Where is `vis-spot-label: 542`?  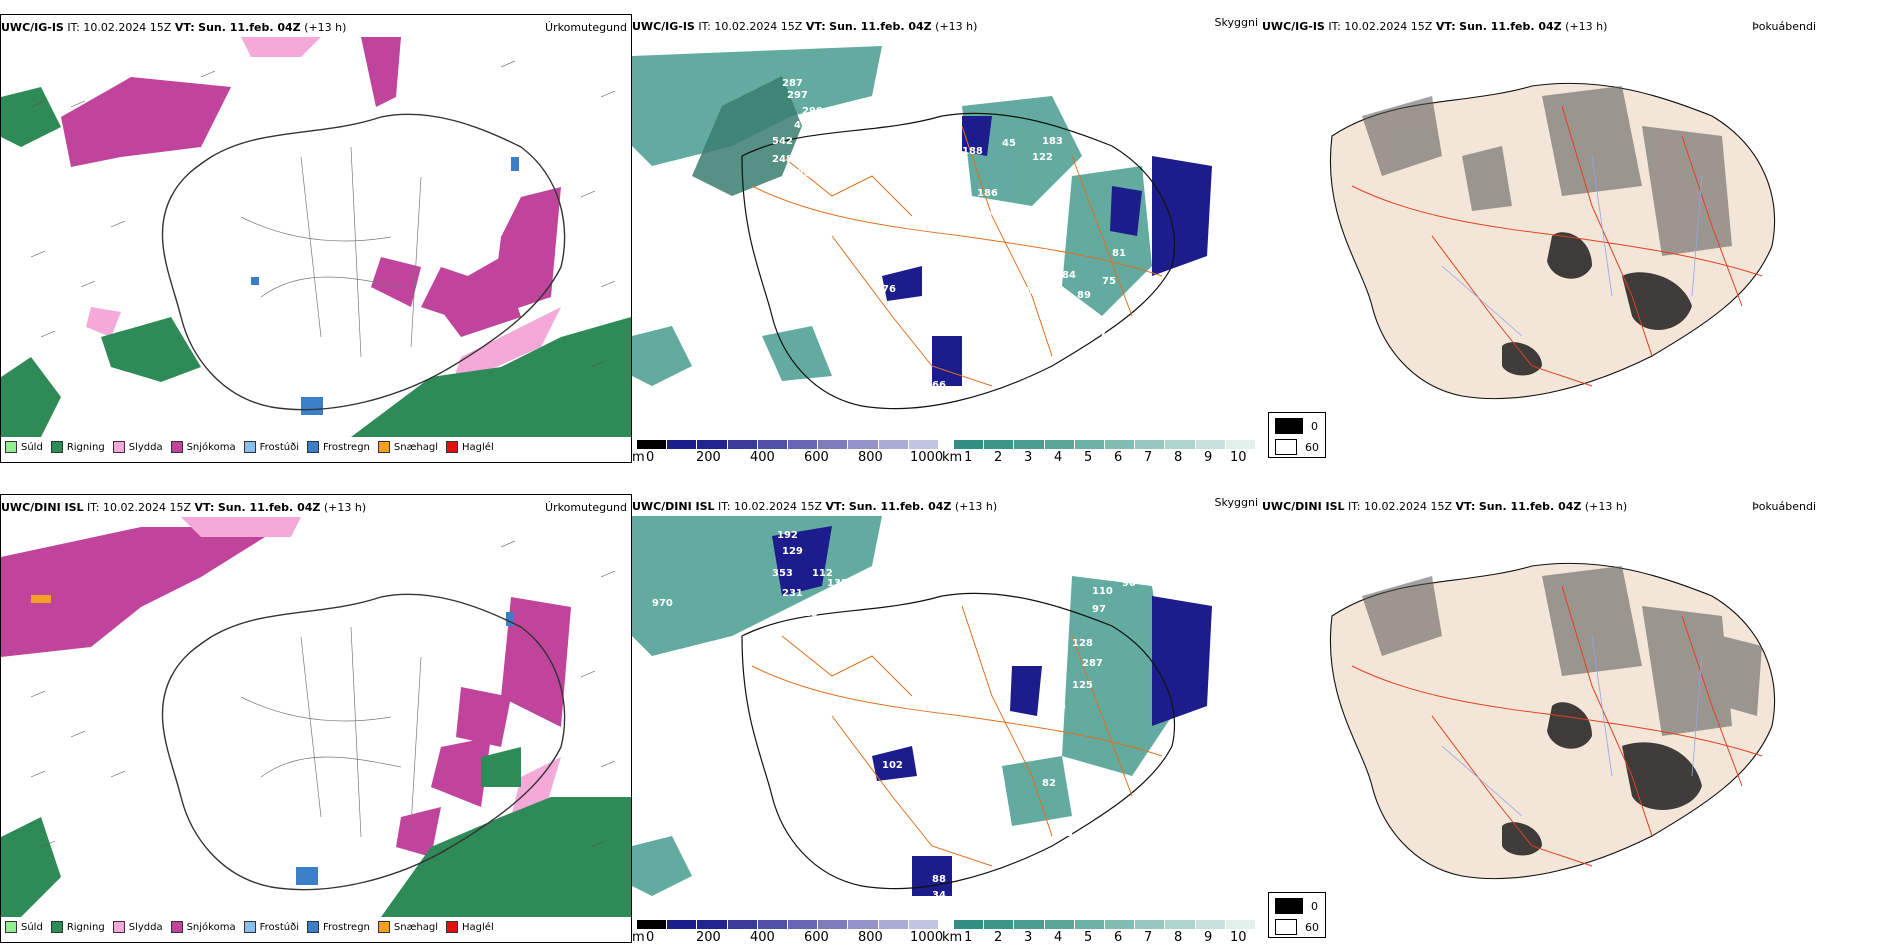
vis-spot-label: 542 is located at coordinates (782, 141).